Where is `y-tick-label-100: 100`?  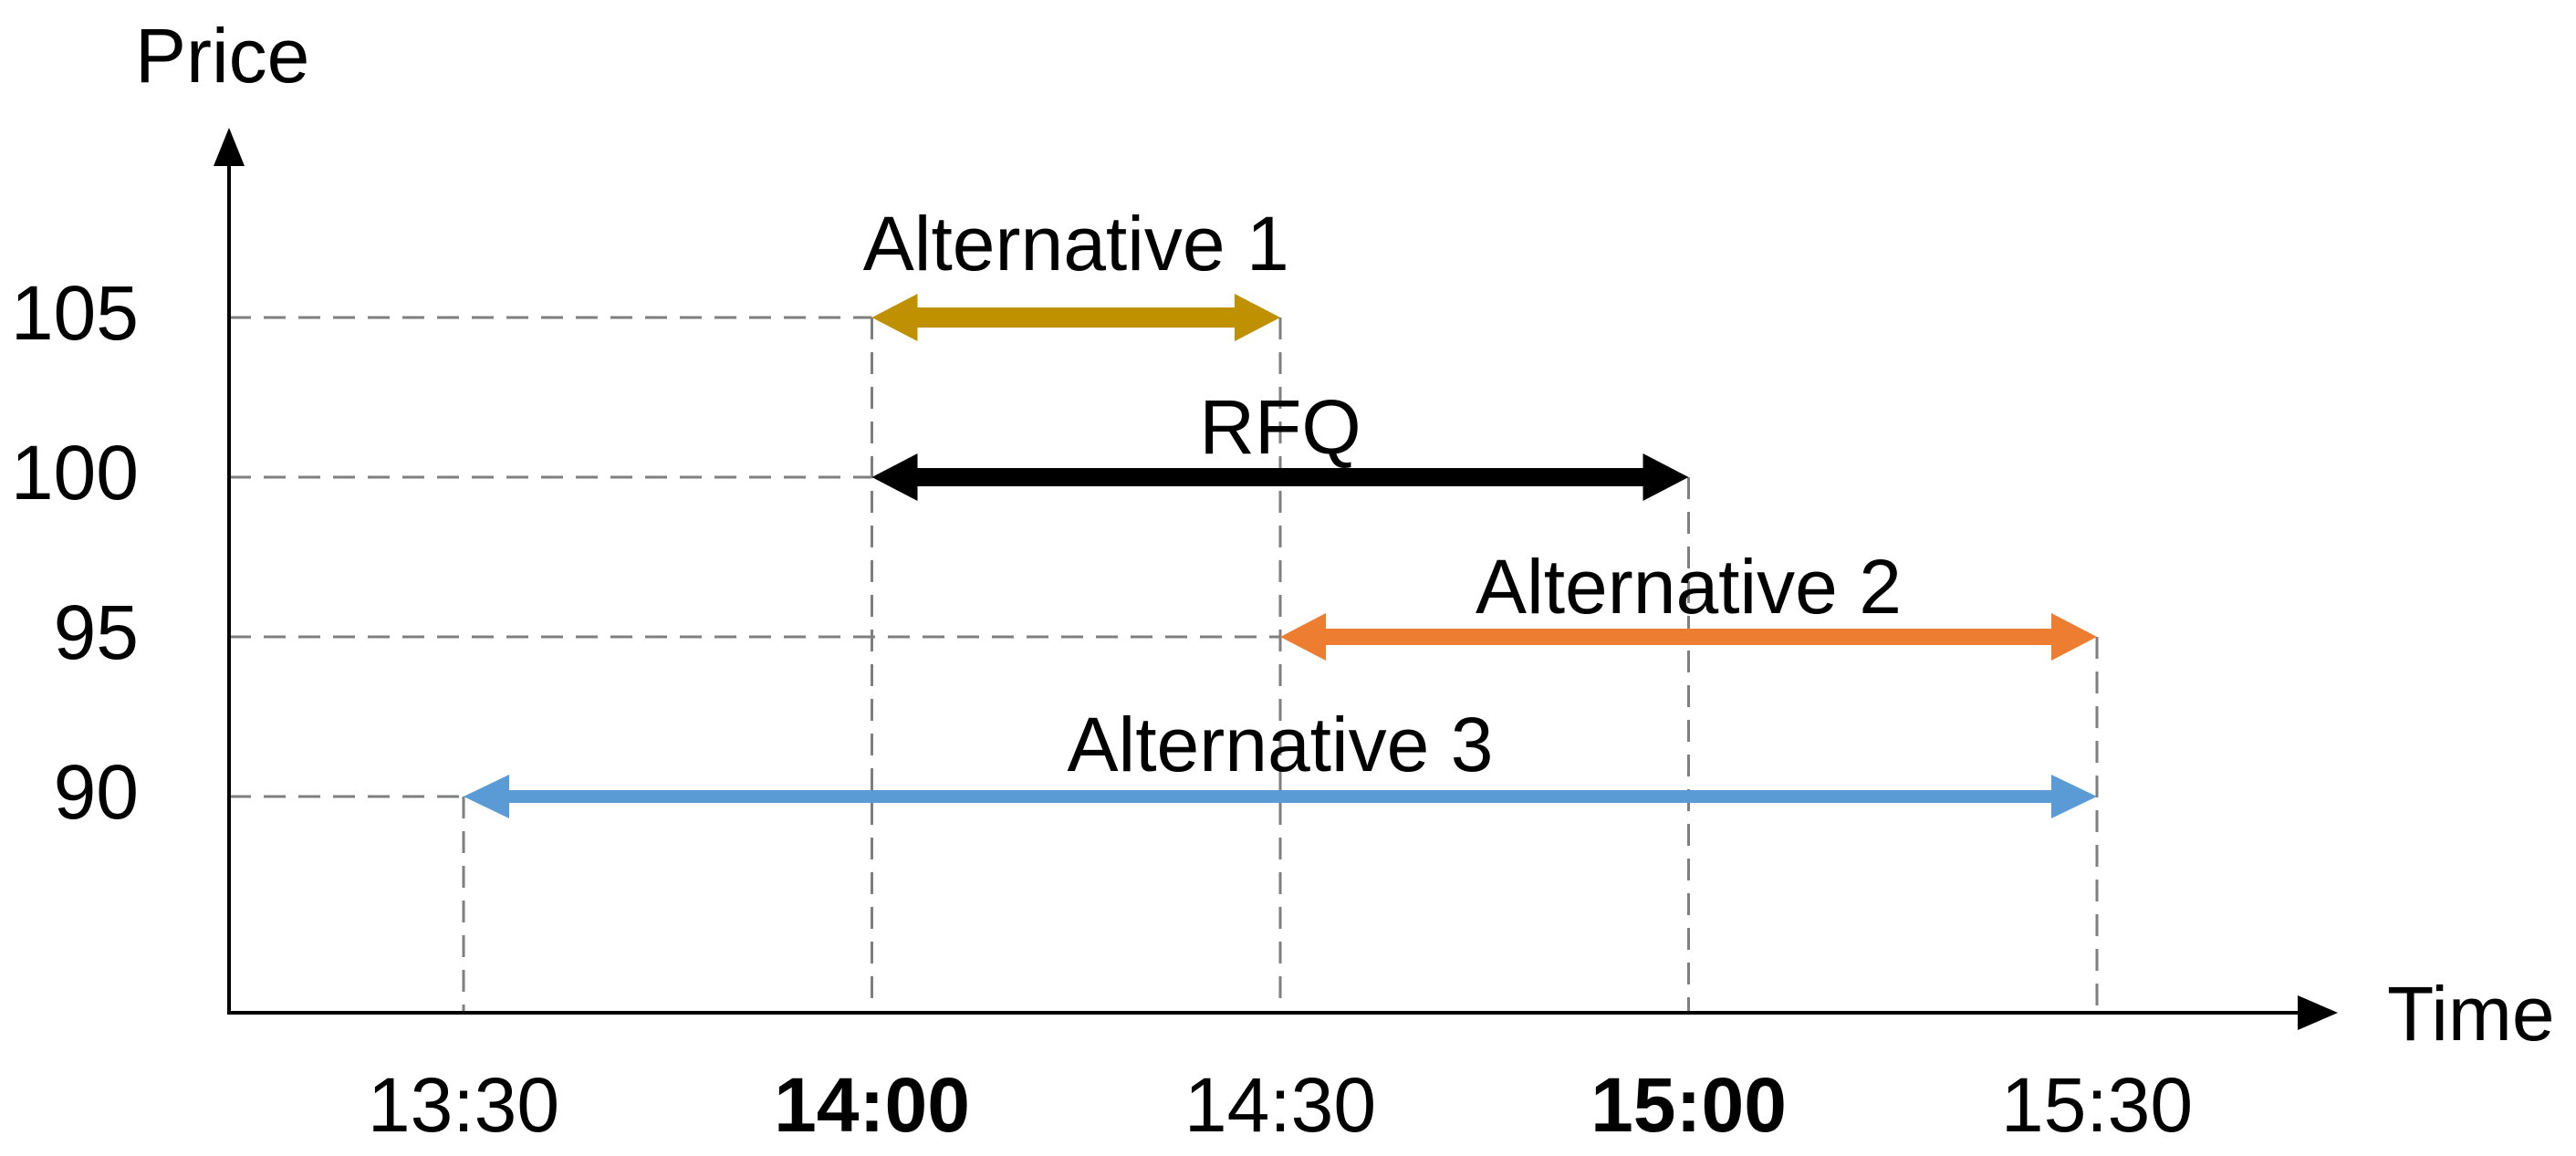 y-tick-label-100: 100 is located at coordinates (75, 473).